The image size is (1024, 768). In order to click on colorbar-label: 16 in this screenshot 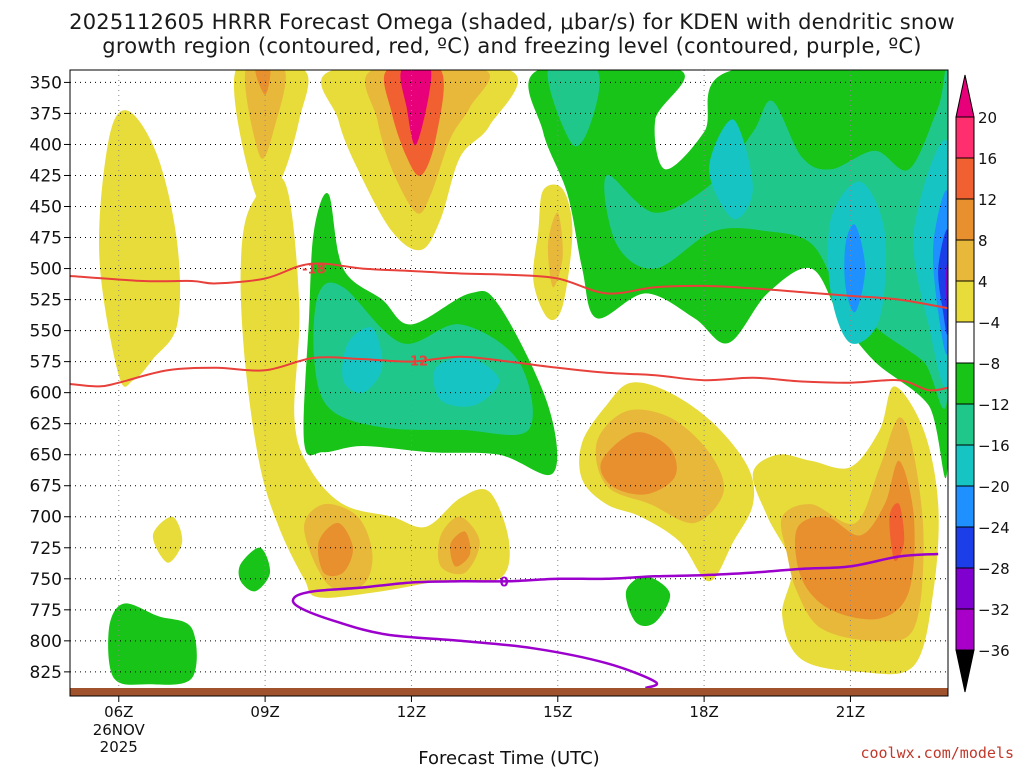, I will do `click(987, 159)`.